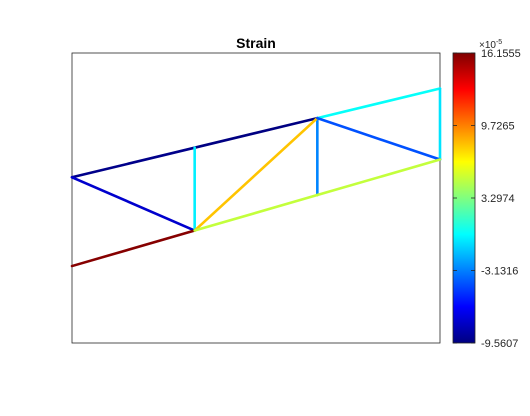 The width and height of the screenshot is (530, 416). Describe the element at coordinates (498, 126) in the screenshot. I see `colorbar-tick-label: 9.7265` at that location.